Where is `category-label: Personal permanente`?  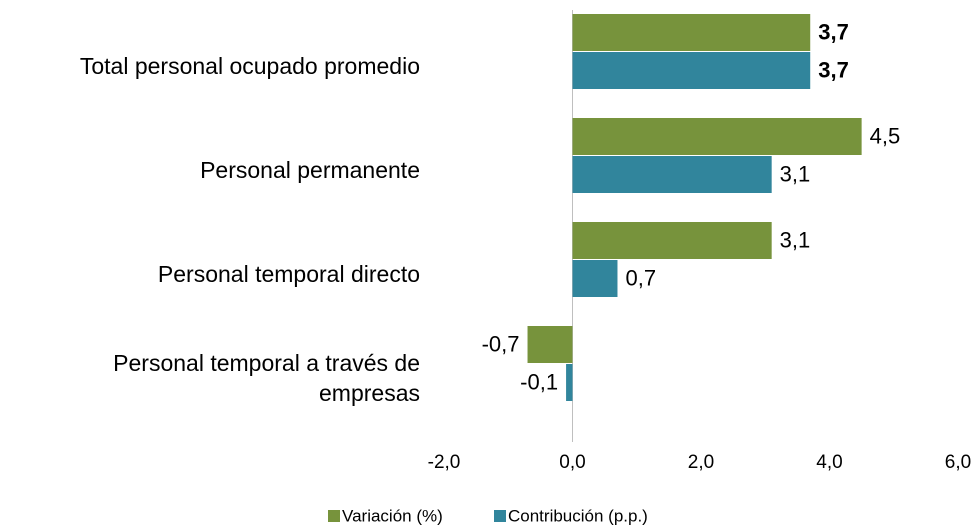 category-label: Personal permanente is located at coordinates (310, 170).